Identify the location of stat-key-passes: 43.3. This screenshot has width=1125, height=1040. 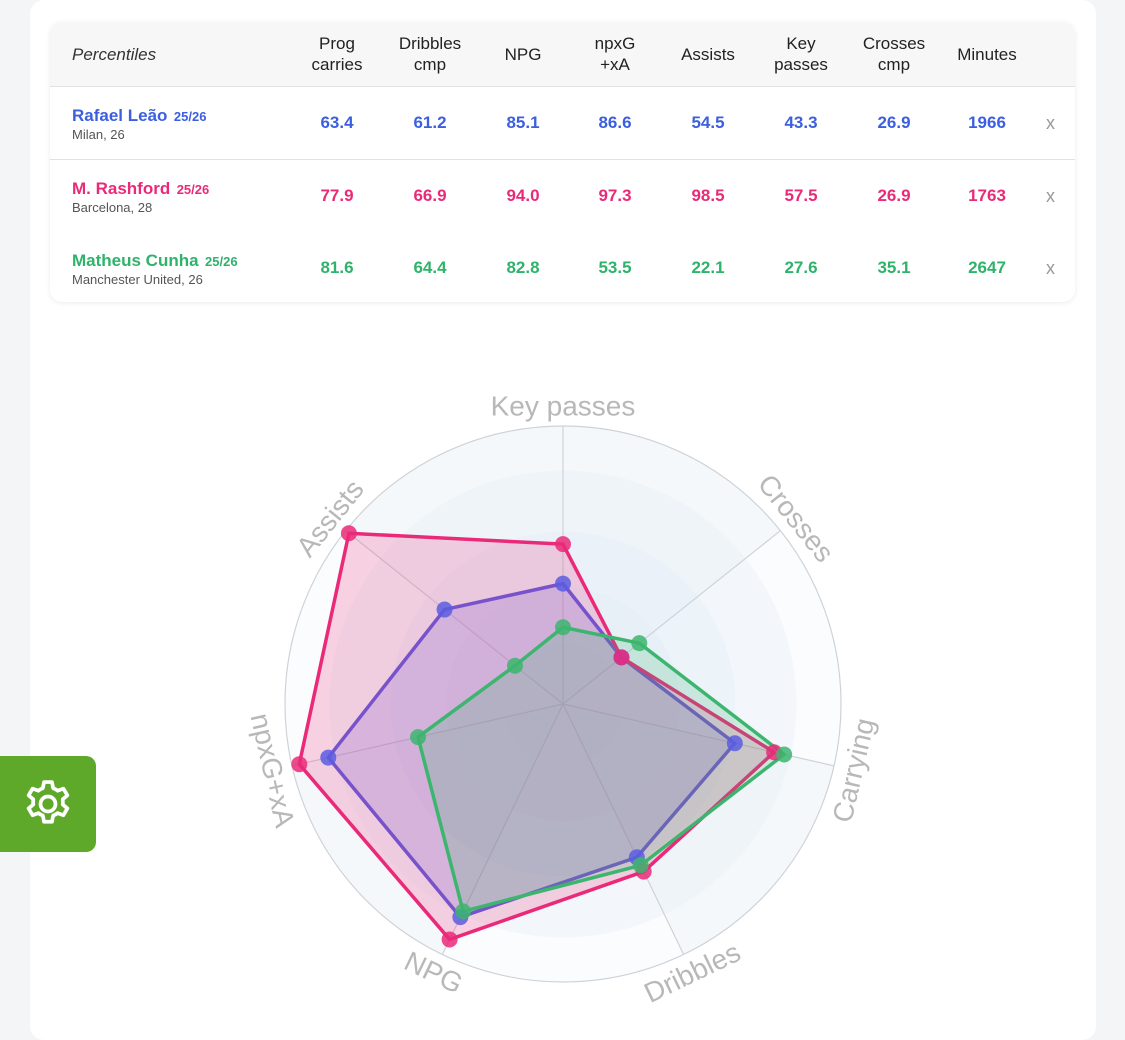
(801, 122).